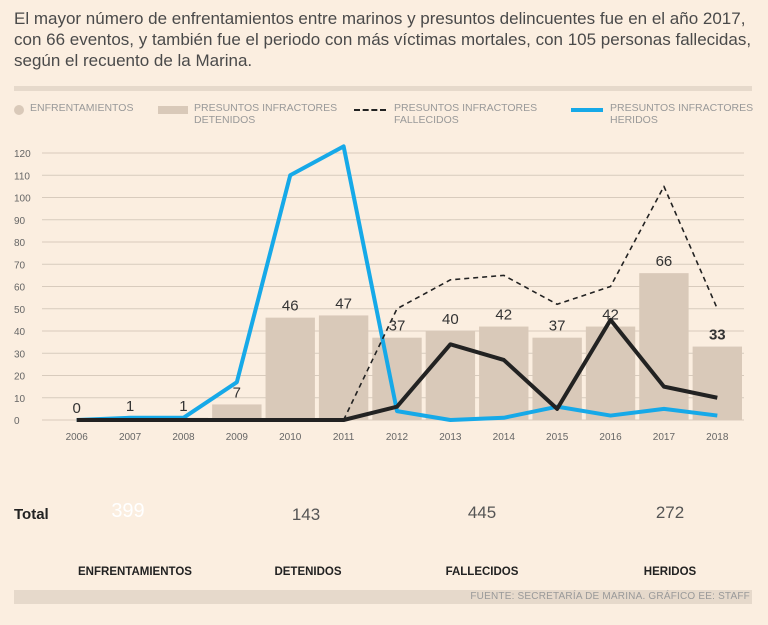 The height and width of the screenshot is (625, 768). What do you see at coordinates (183, 420) in the screenshot?
I see `line-detenidos-point-2008` at bounding box center [183, 420].